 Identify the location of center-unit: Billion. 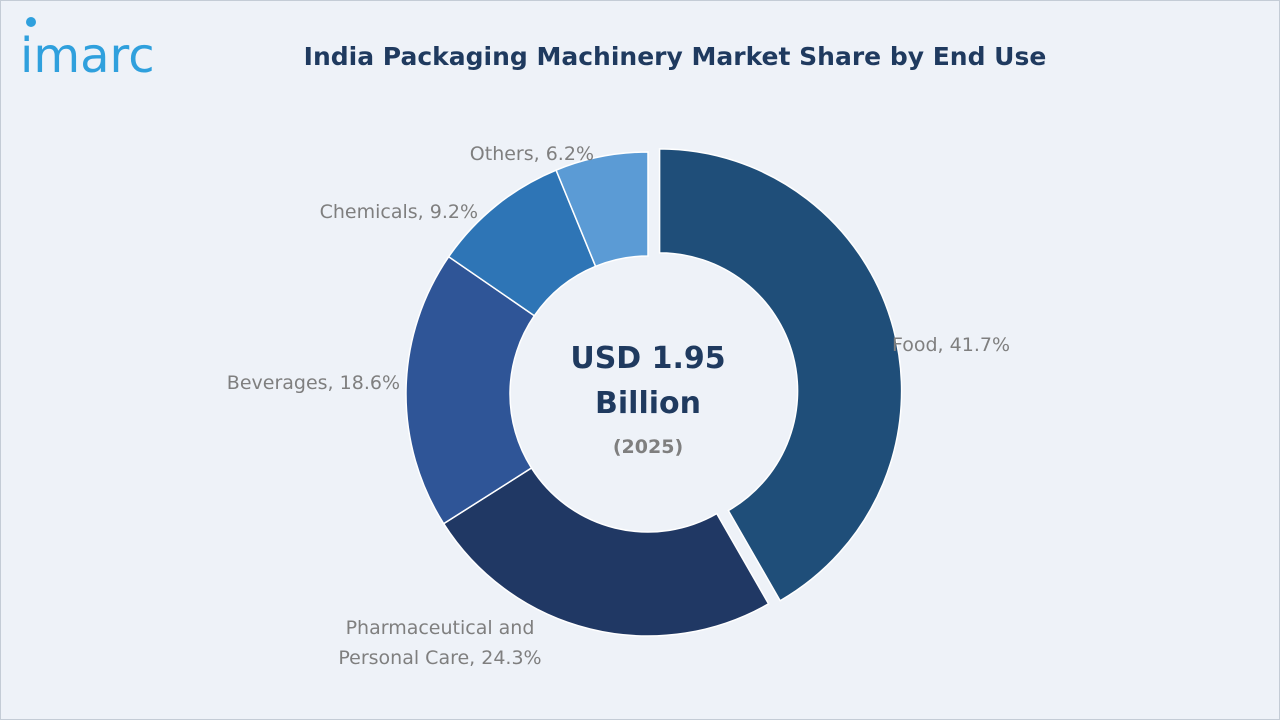
(648, 403).